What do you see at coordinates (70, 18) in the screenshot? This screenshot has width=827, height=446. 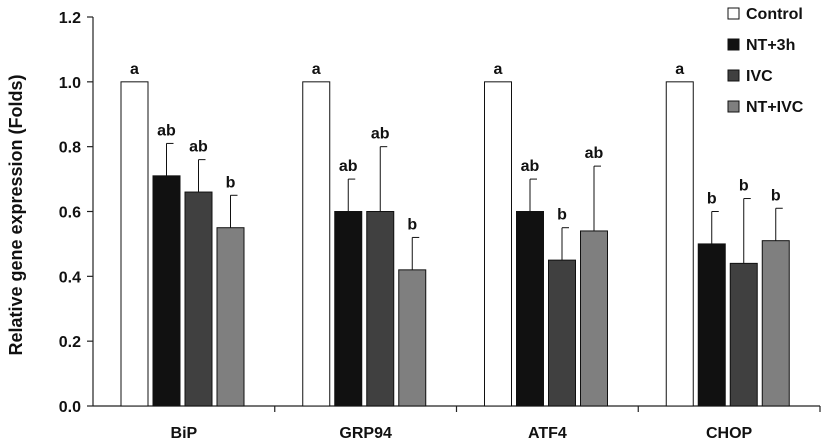 I see `y-tick-label: 1.2` at bounding box center [70, 18].